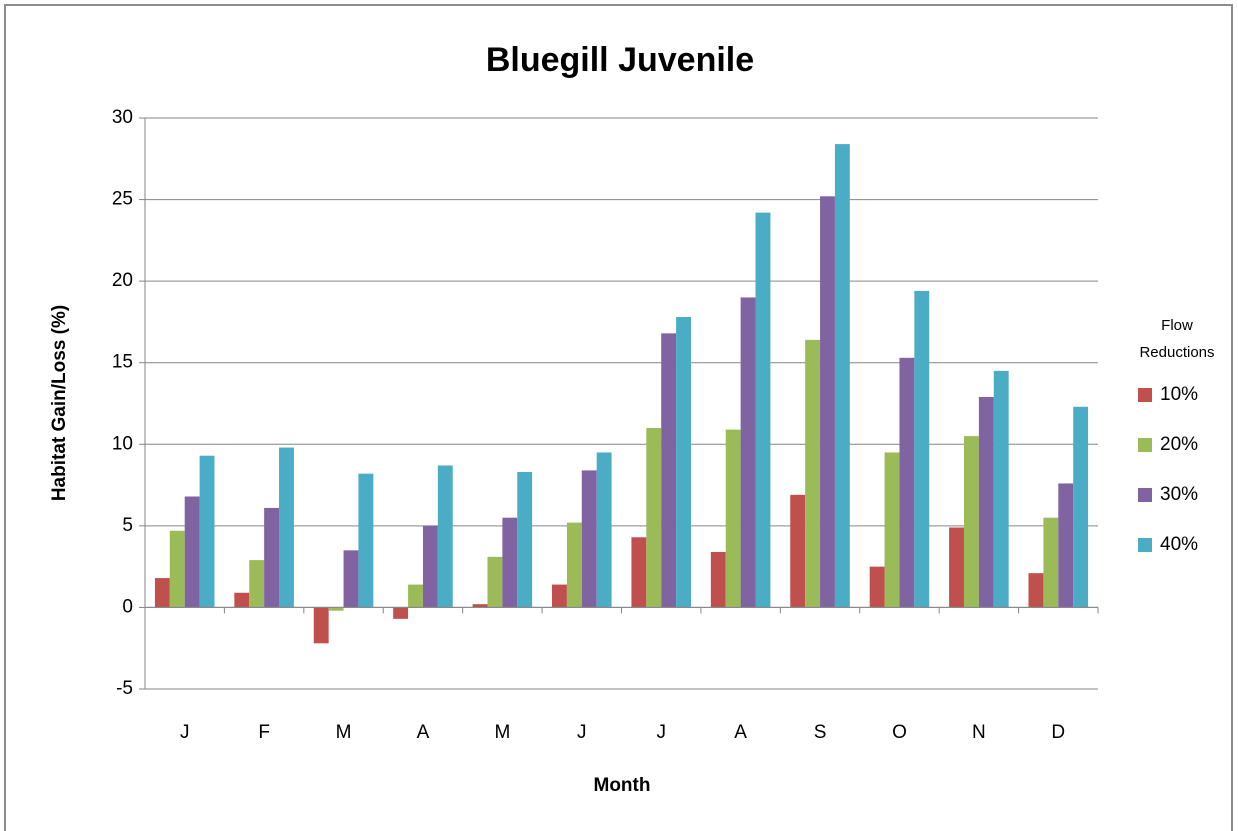 The image size is (1238, 831). Describe the element at coordinates (820, 732) in the screenshot. I see `x-tick-label: S` at that location.